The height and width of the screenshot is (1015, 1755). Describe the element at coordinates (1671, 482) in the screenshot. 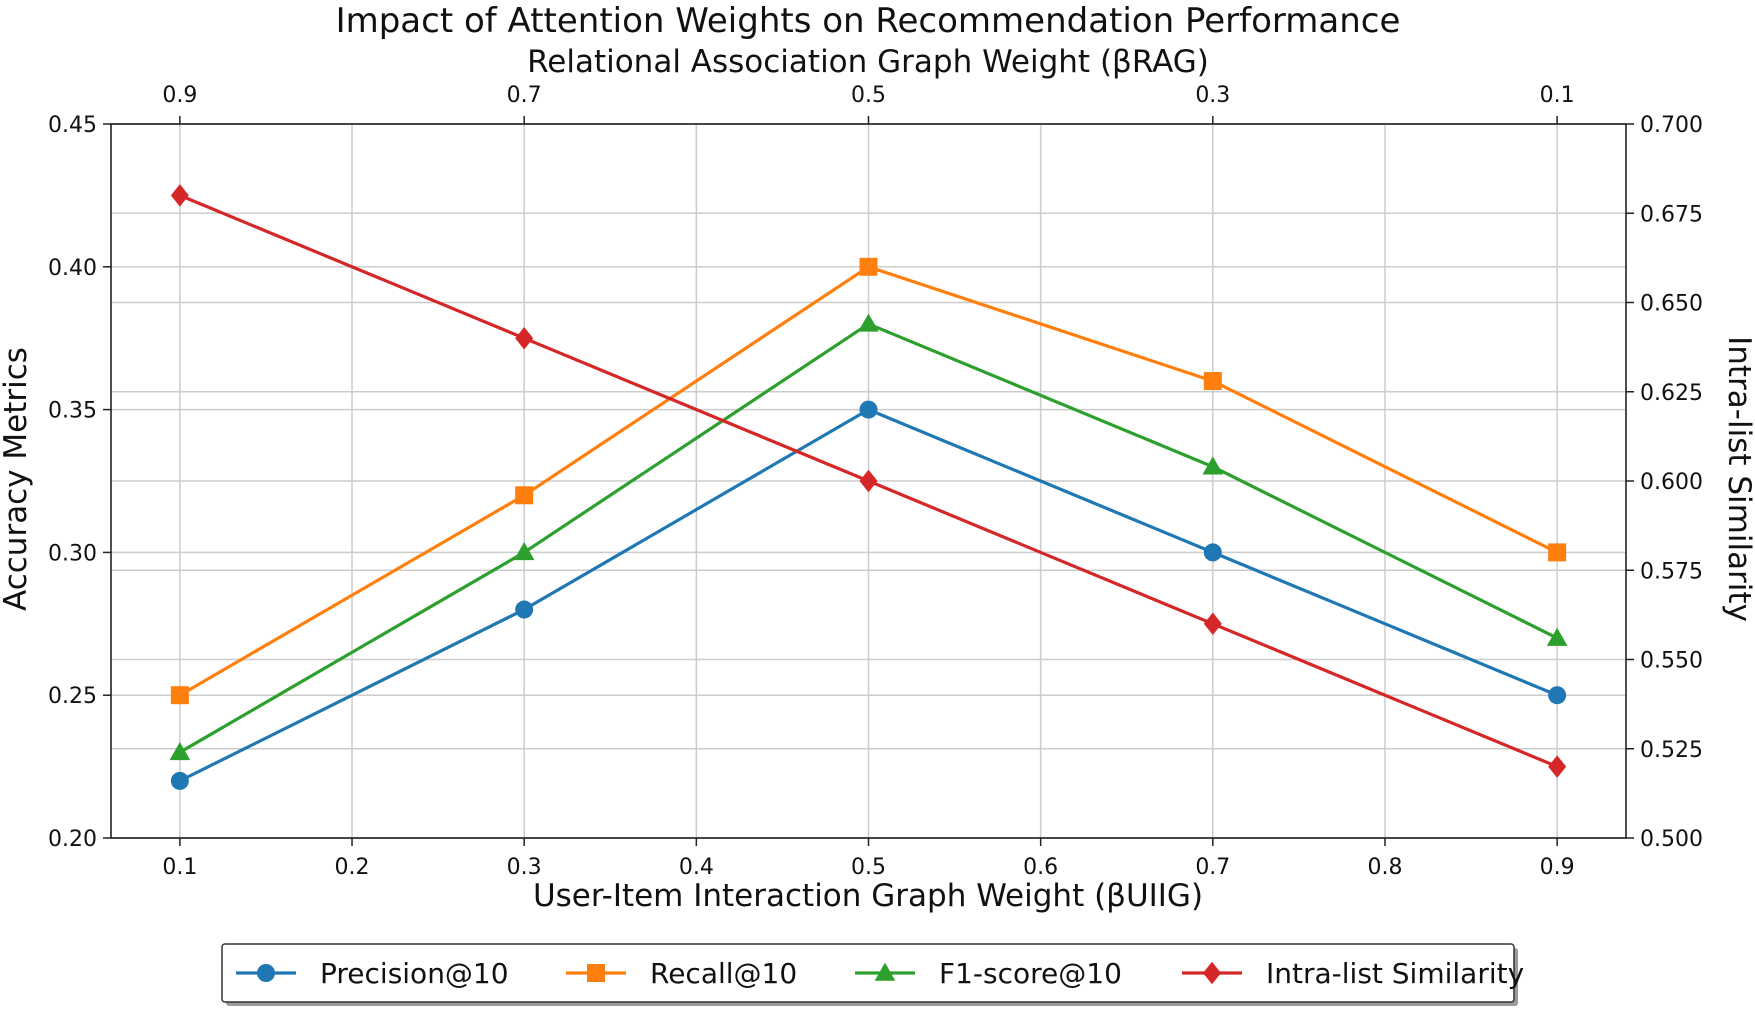

I see `y2-tick-label: 0.600` at that location.